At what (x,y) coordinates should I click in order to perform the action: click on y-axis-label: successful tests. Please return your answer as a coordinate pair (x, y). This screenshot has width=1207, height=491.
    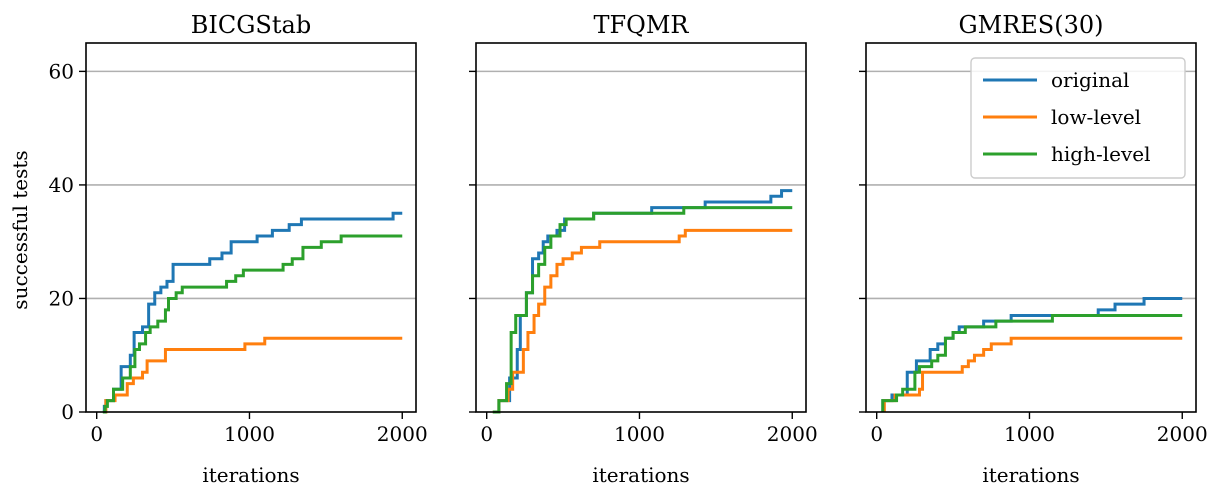
    Looking at the image, I should click on (20, 229).